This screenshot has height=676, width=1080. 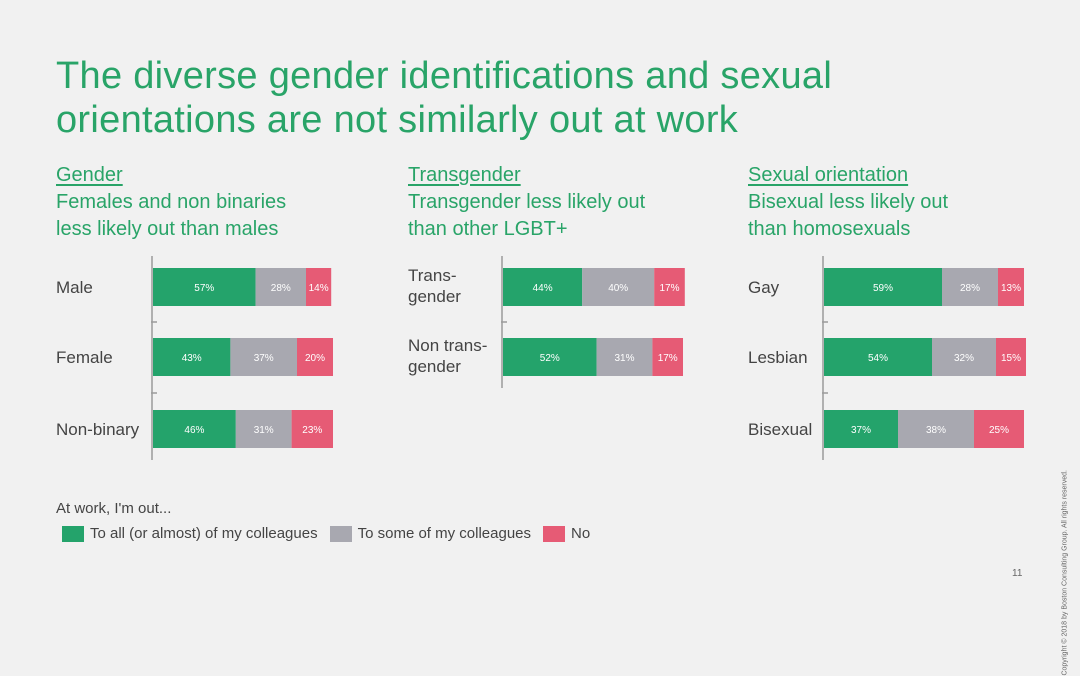 I want to click on bar-data-label: 59%, so click(x=883, y=288).